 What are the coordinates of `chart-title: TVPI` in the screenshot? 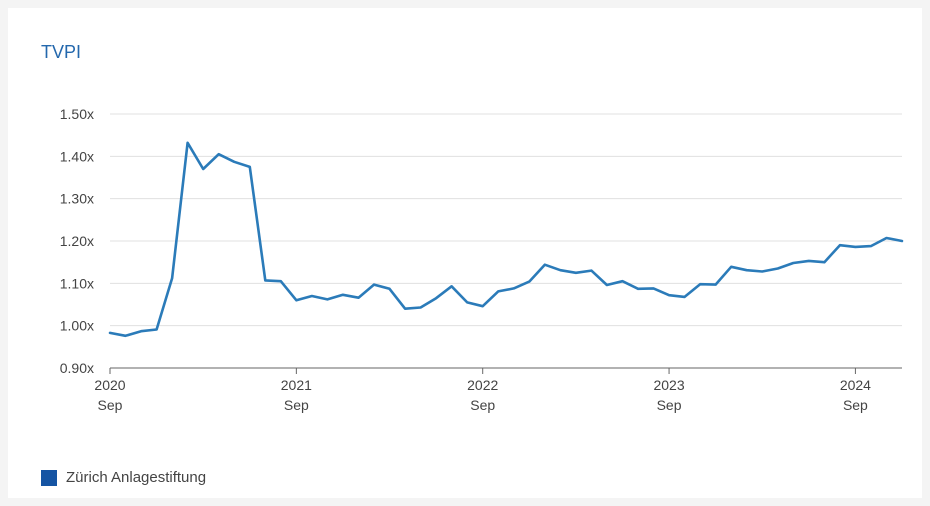 It's located at (61, 52).